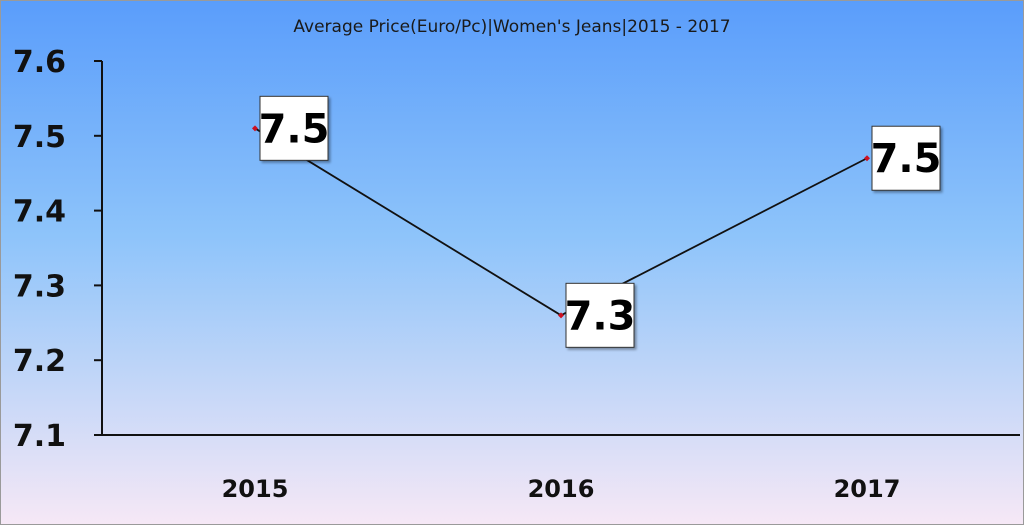 Image resolution: width=1024 pixels, height=525 pixels. Describe the element at coordinates (39, 137) in the screenshot. I see `y-tick-label: 7.5` at that location.